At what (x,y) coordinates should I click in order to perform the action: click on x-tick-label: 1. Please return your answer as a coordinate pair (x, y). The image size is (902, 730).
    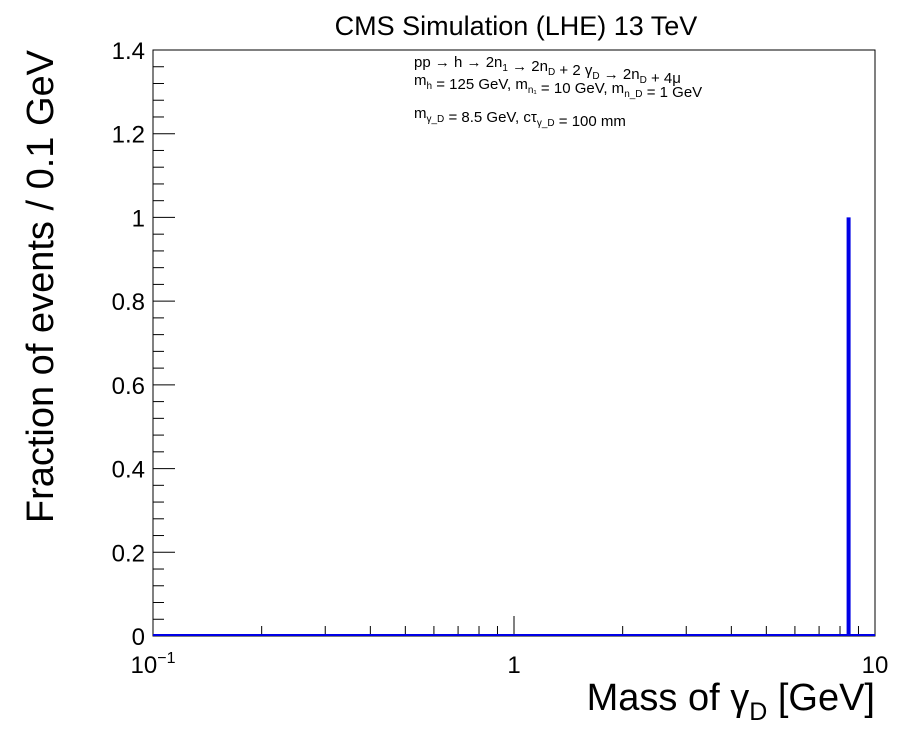
    Looking at the image, I should click on (513, 665).